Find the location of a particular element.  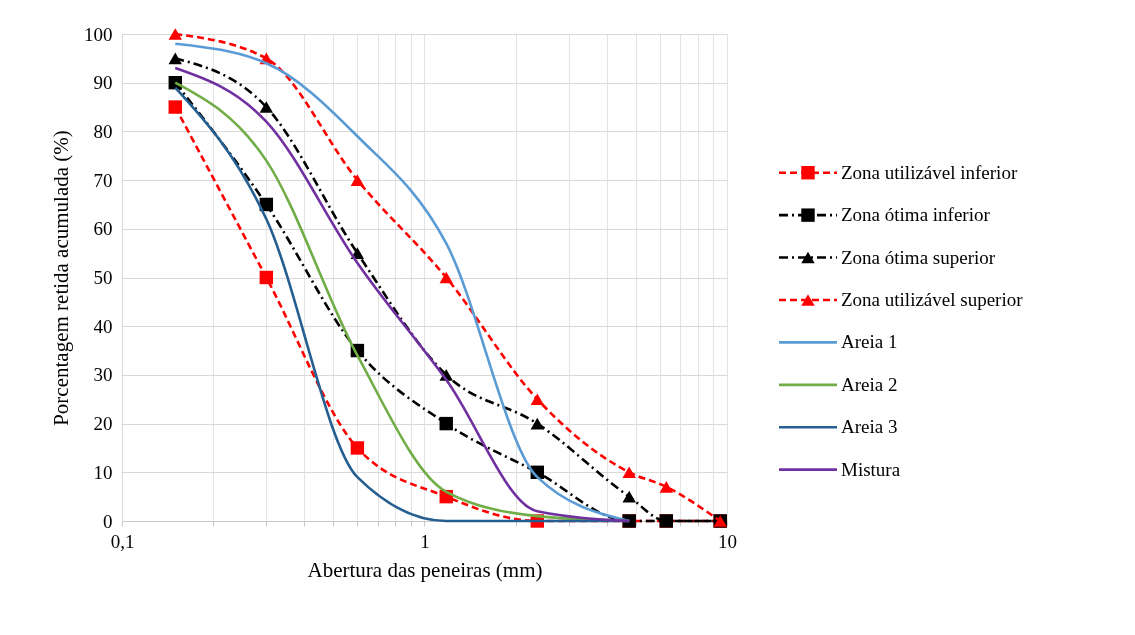

y-tick-label: 100 is located at coordinates (98, 34).